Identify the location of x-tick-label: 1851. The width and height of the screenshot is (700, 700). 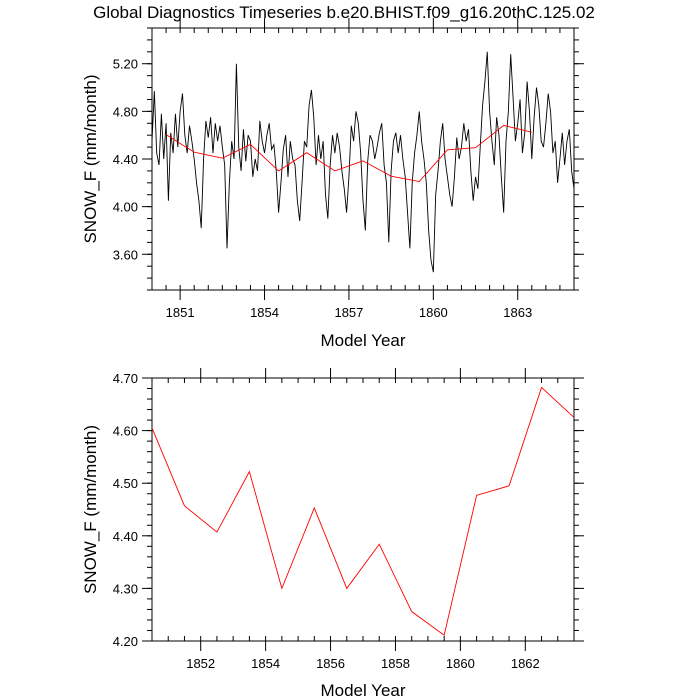
(180, 312).